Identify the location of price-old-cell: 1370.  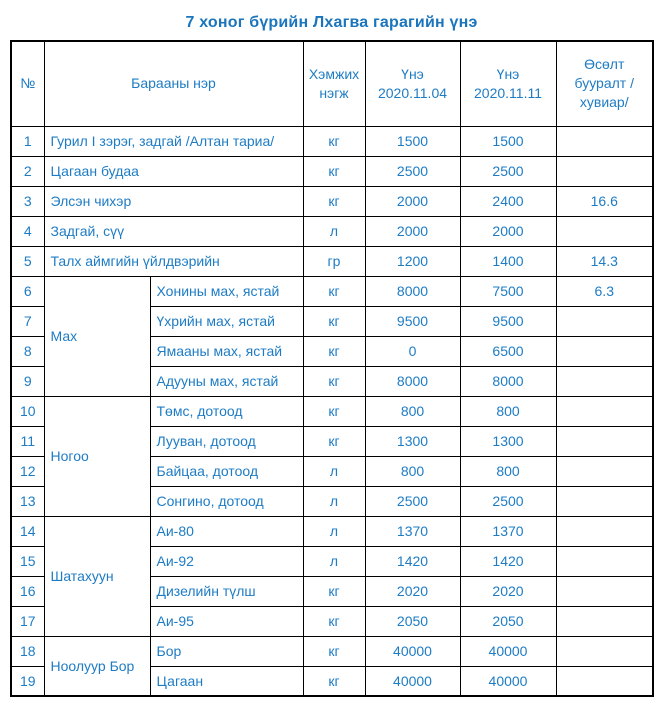
(412, 531).